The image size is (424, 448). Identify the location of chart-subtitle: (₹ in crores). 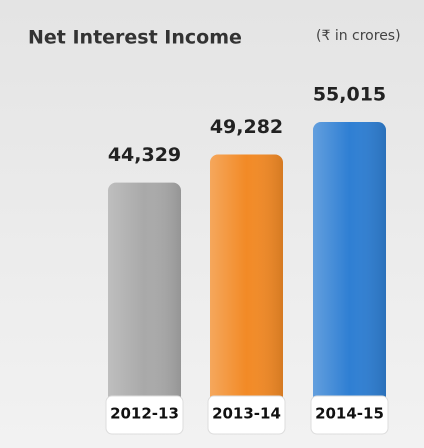
(358, 36).